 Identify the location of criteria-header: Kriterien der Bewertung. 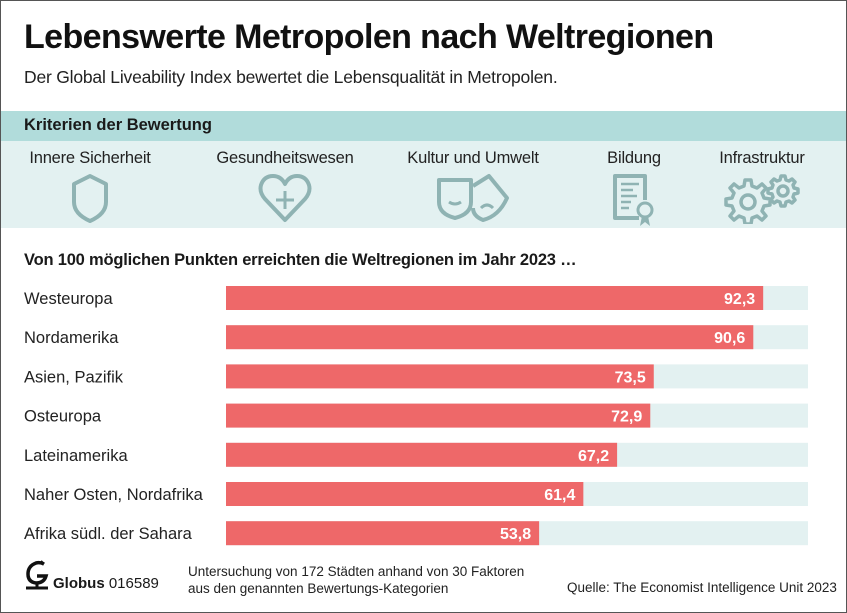
(423, 126).